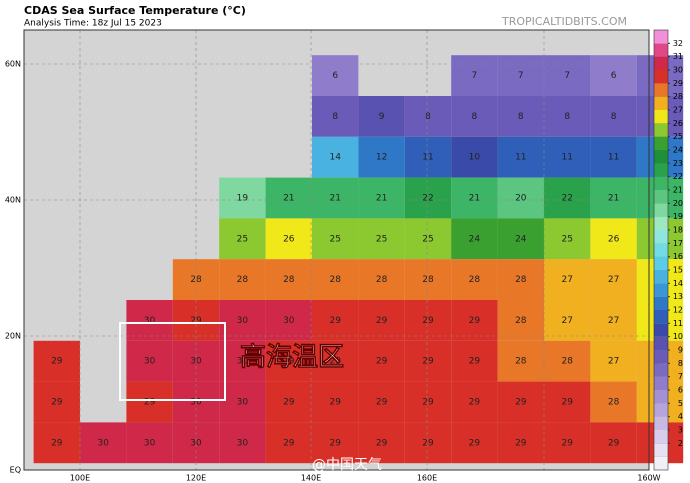 This screenshot has width=690, height=483. I want to click on sst-value: 6, so click(614, 76).